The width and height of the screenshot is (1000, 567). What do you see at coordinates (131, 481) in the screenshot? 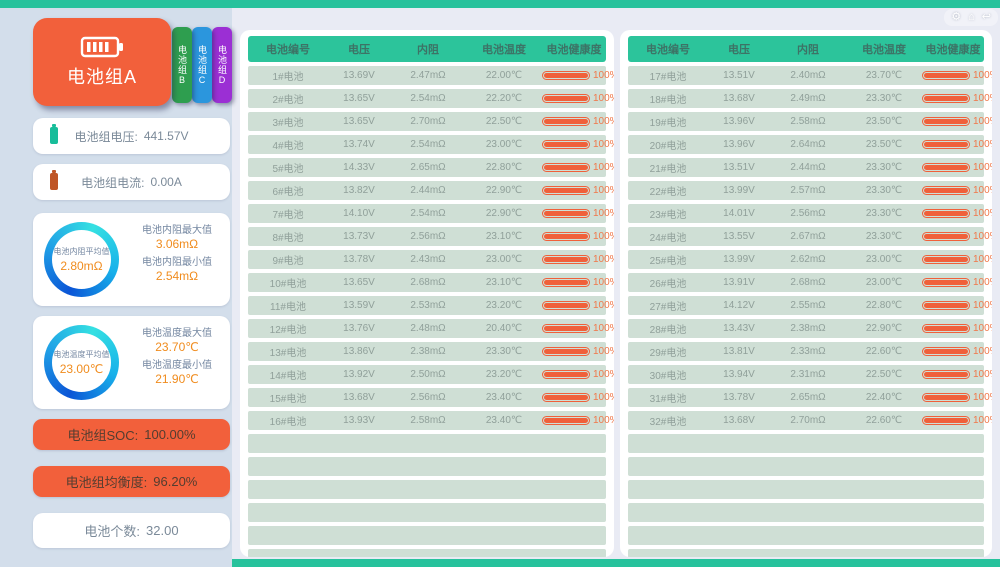
I see `pack-balance-card: 电池组均衡度: 96.20%` at bounding box center [131, 481].